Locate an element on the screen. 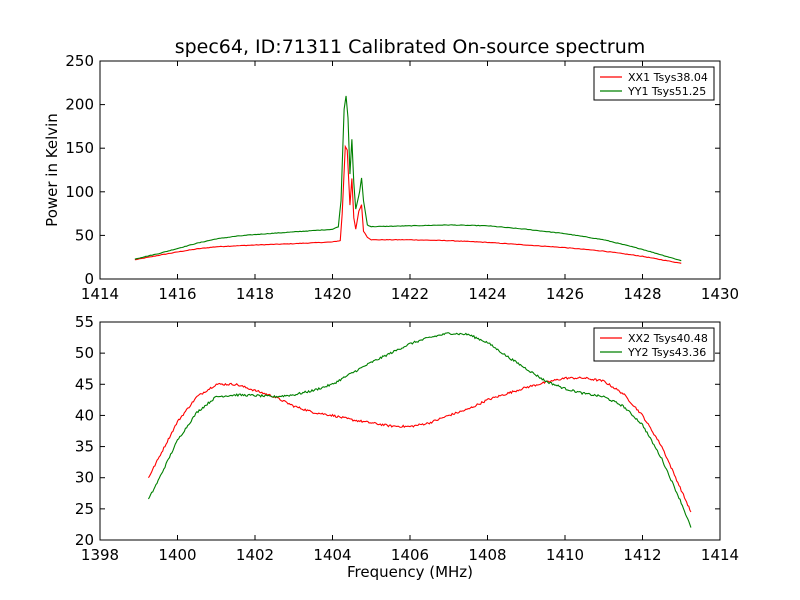 The width and height of the screenshot is (800, 600). y-tick-label: 20 is located at coordinates (84, 540).